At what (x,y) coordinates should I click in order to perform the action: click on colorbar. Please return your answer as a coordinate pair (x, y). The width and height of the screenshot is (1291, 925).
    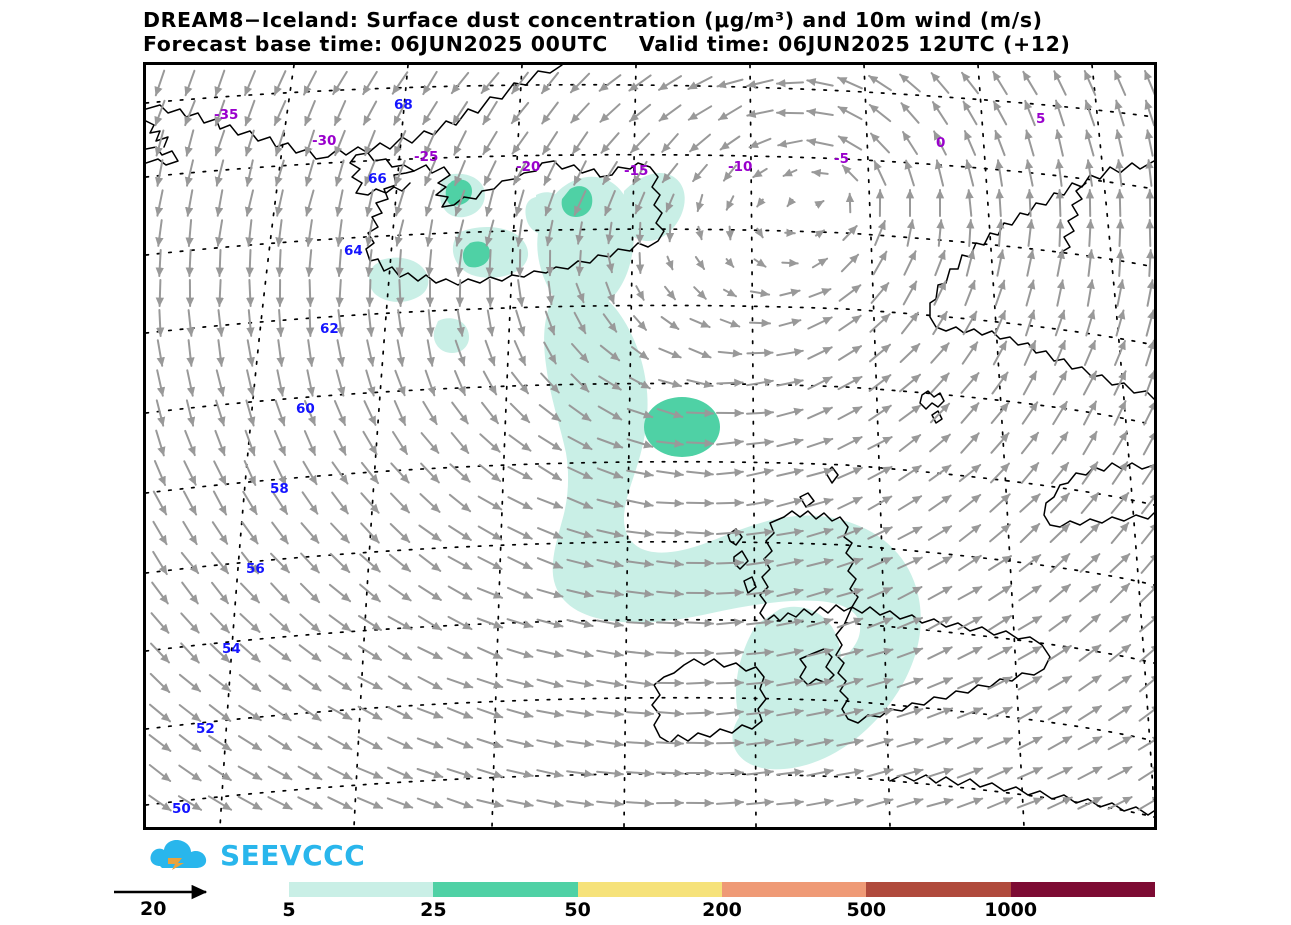
    Looking at the image, I should click on (722, 889).